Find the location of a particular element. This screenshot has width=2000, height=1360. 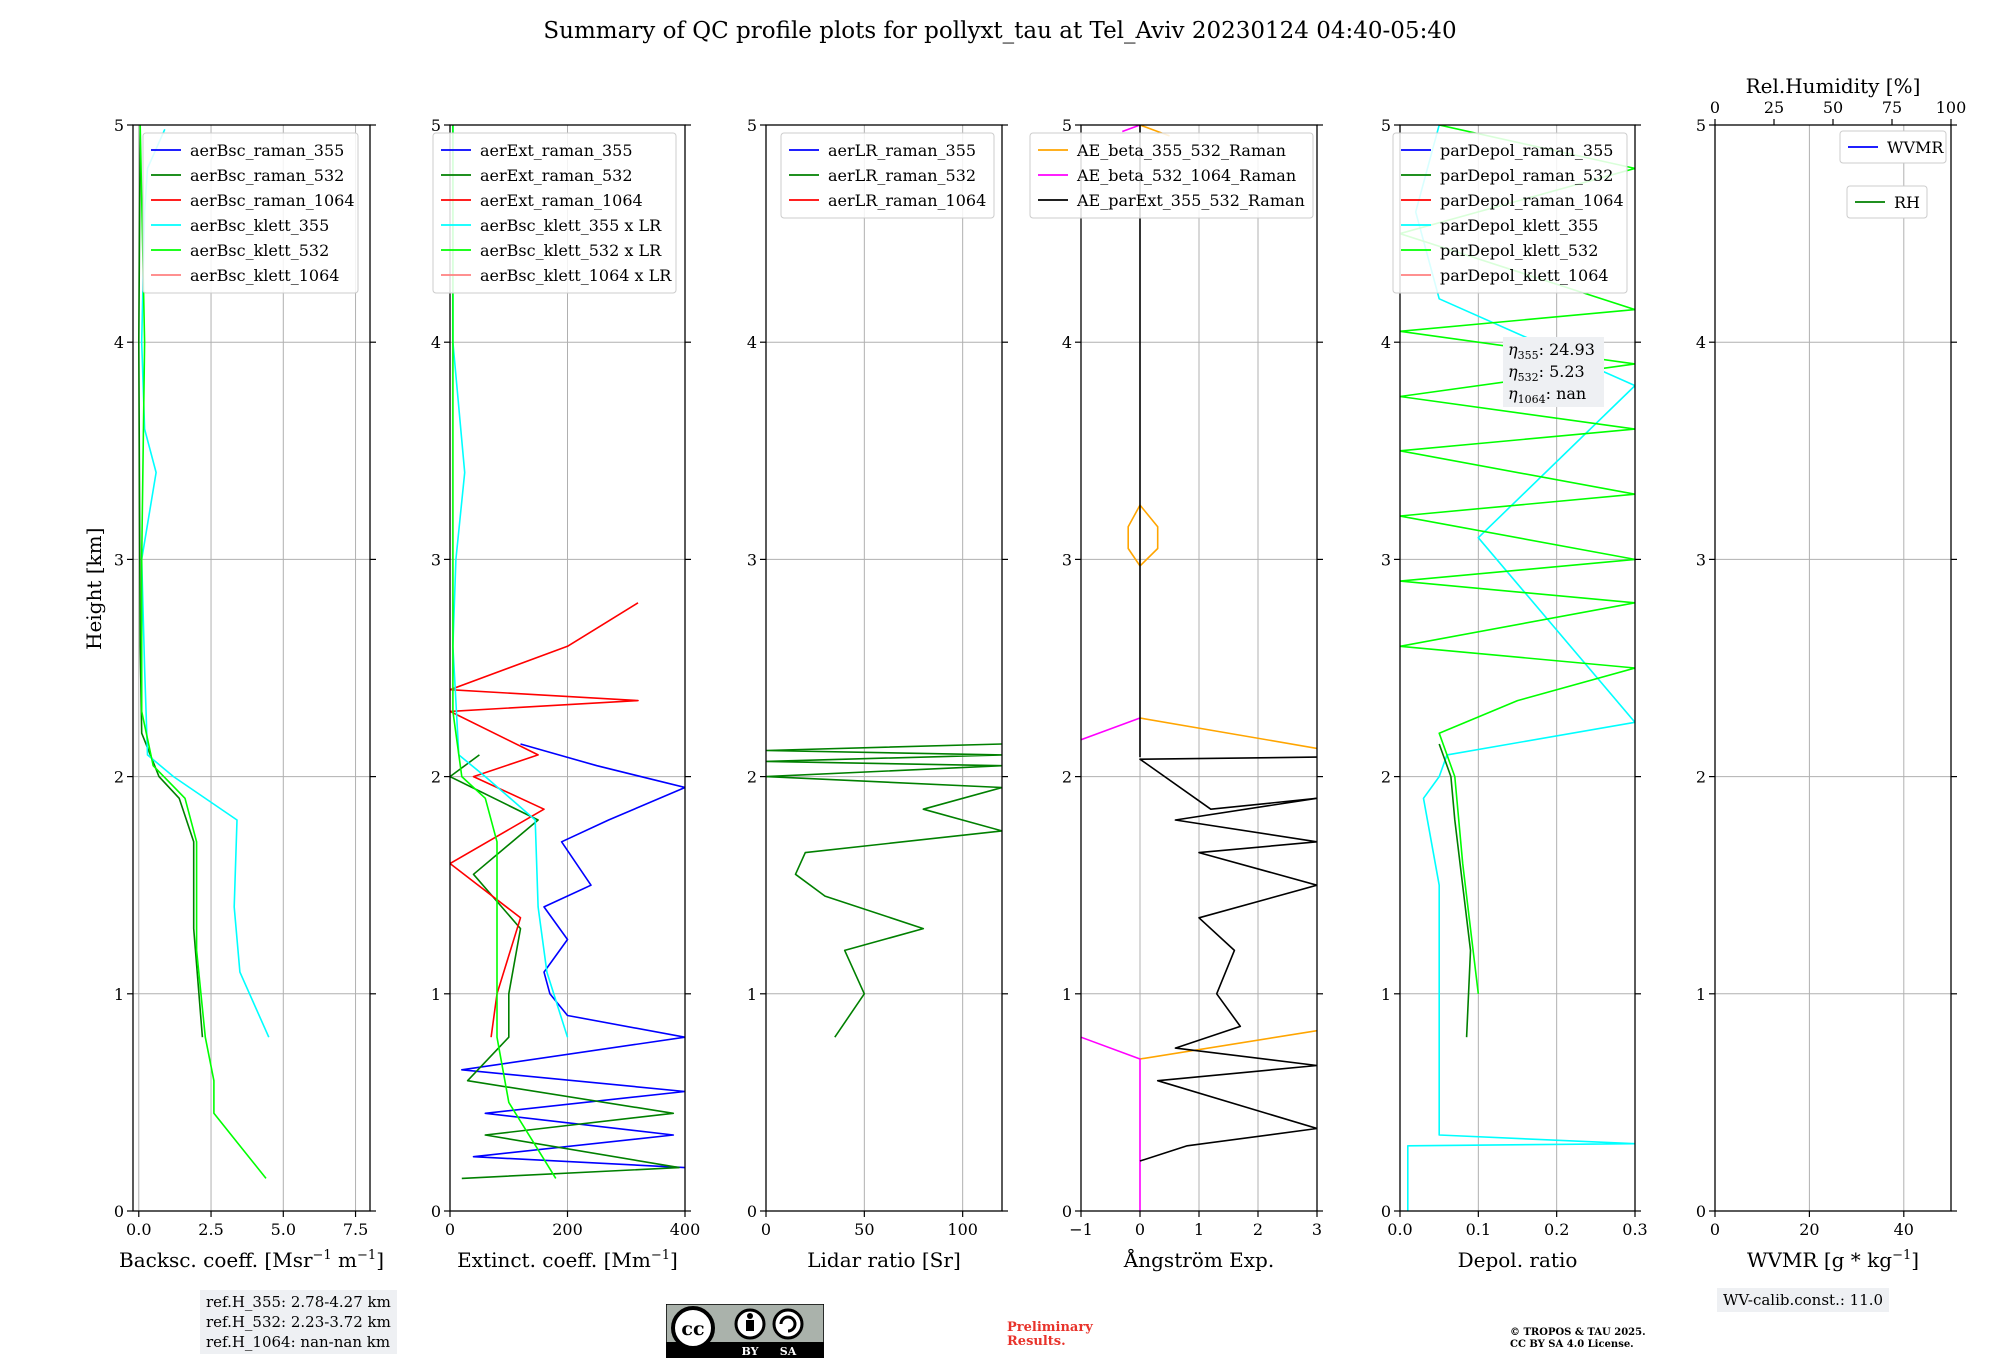

copyright-line-1: © TROPOS & TAU 2025. is located at coordinates (1578, 1332).